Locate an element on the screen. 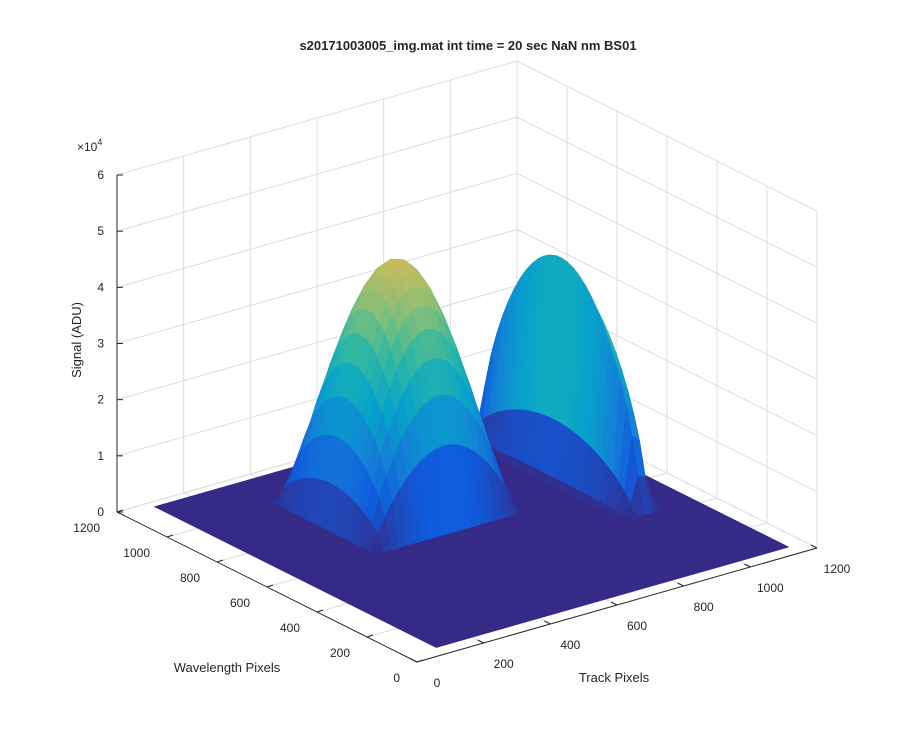  y-tick-label: 600 is located at coordinates (240, 603).